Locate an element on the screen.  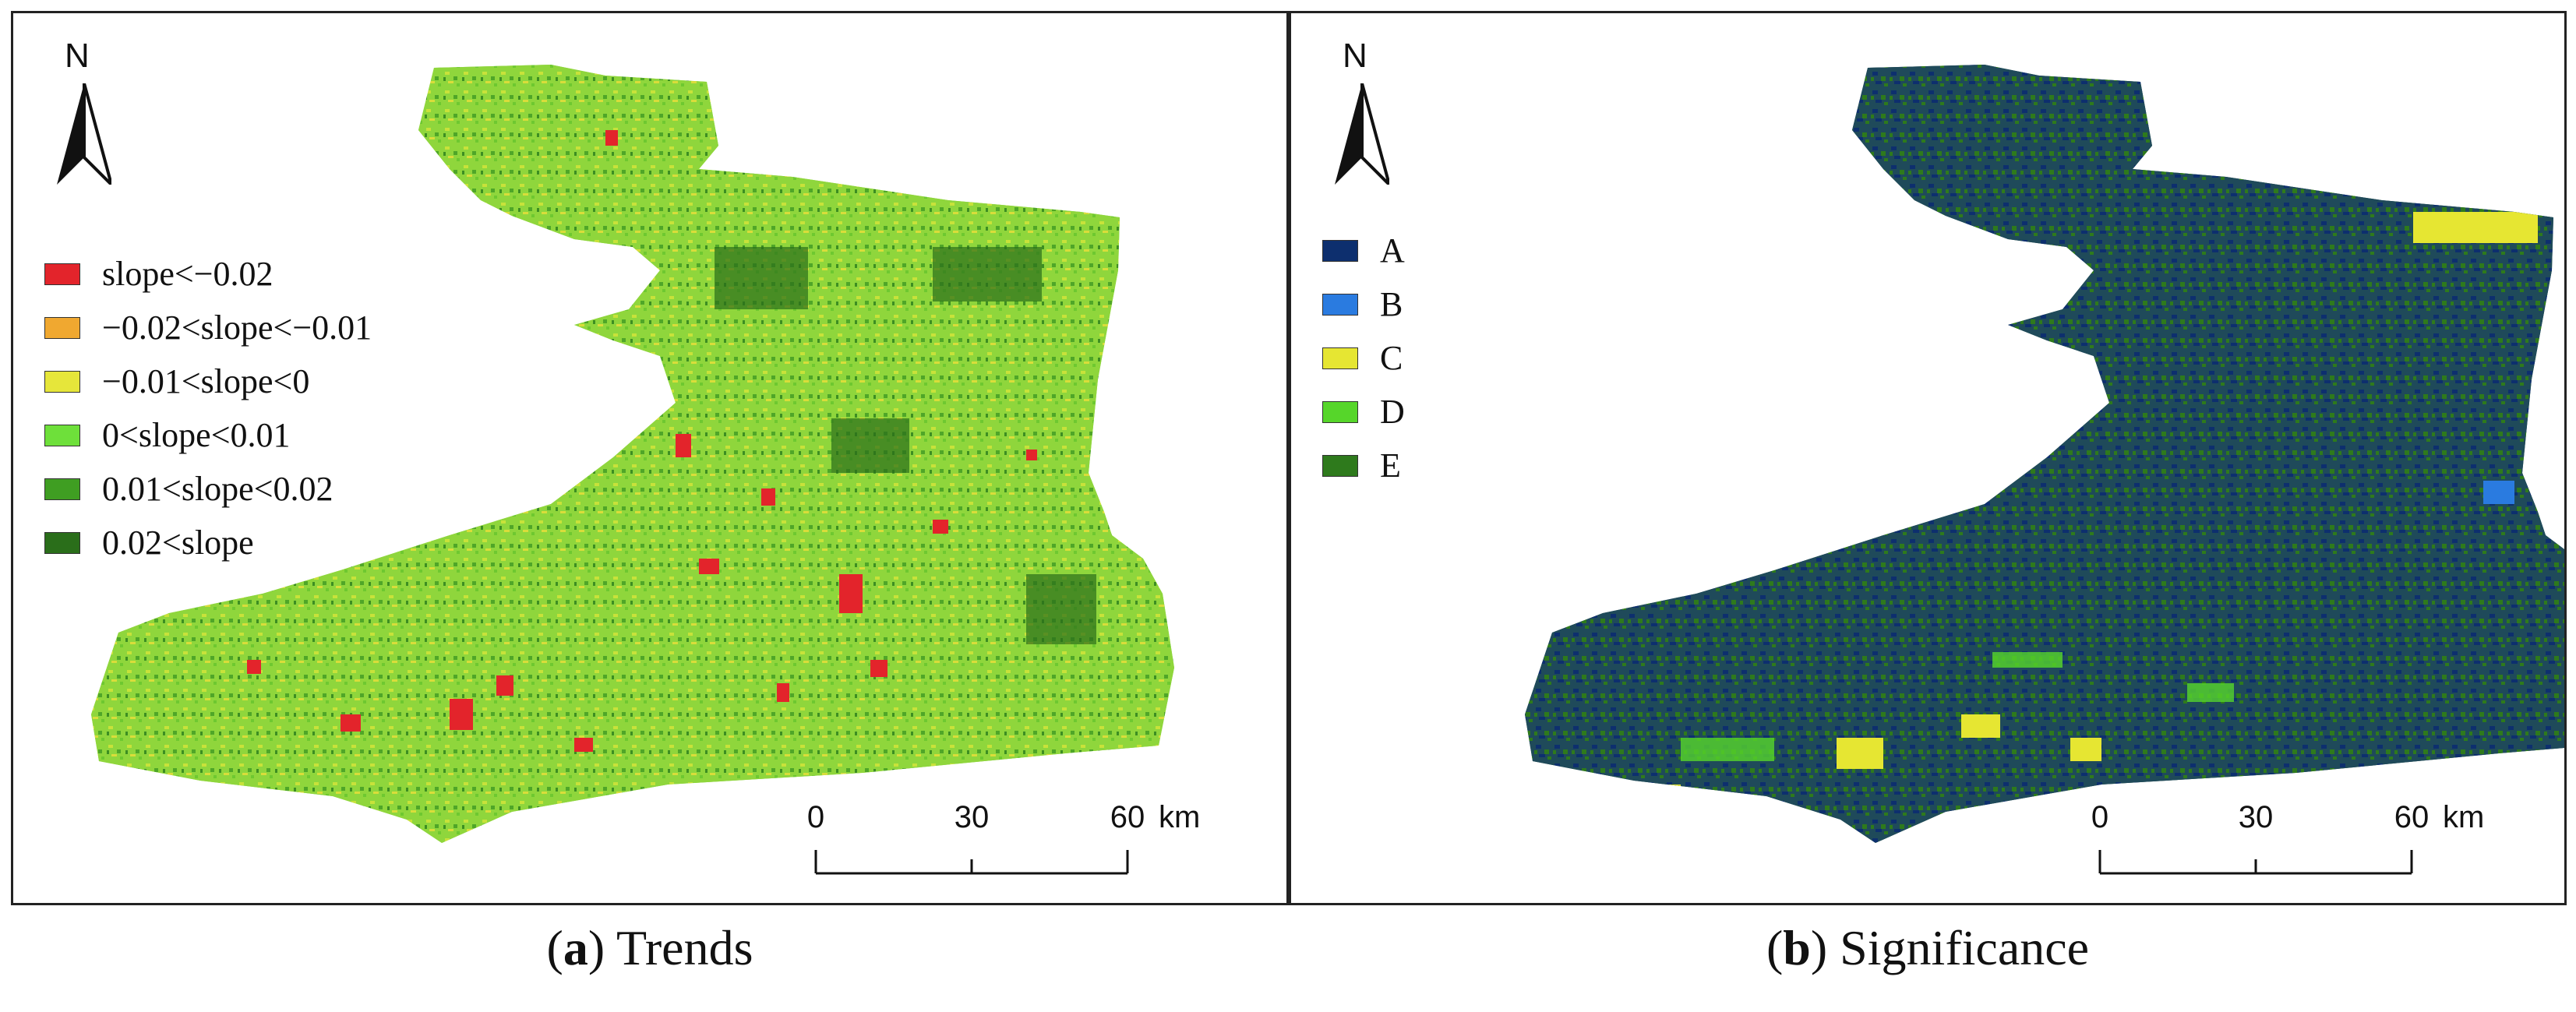
legend-label: −0.01<slope<0 is located at coordinates (206, 381).